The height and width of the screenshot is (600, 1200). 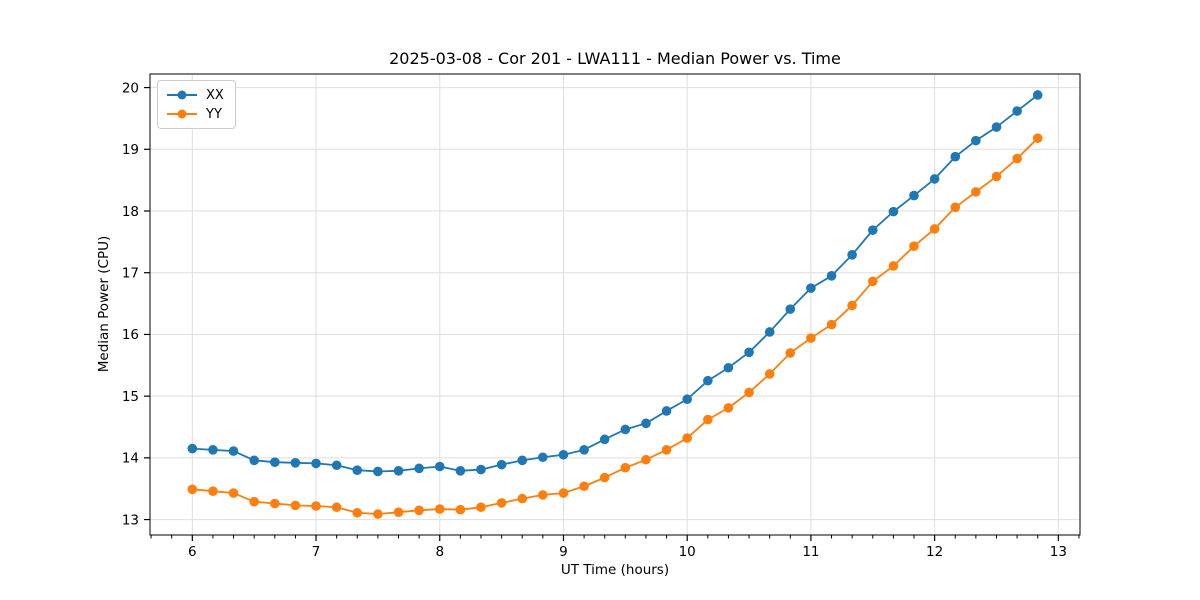 What do you see at coordinates (687, 552) in the screenshot?
I see `x-tick-label: 10` at bounding box center [687, 552].